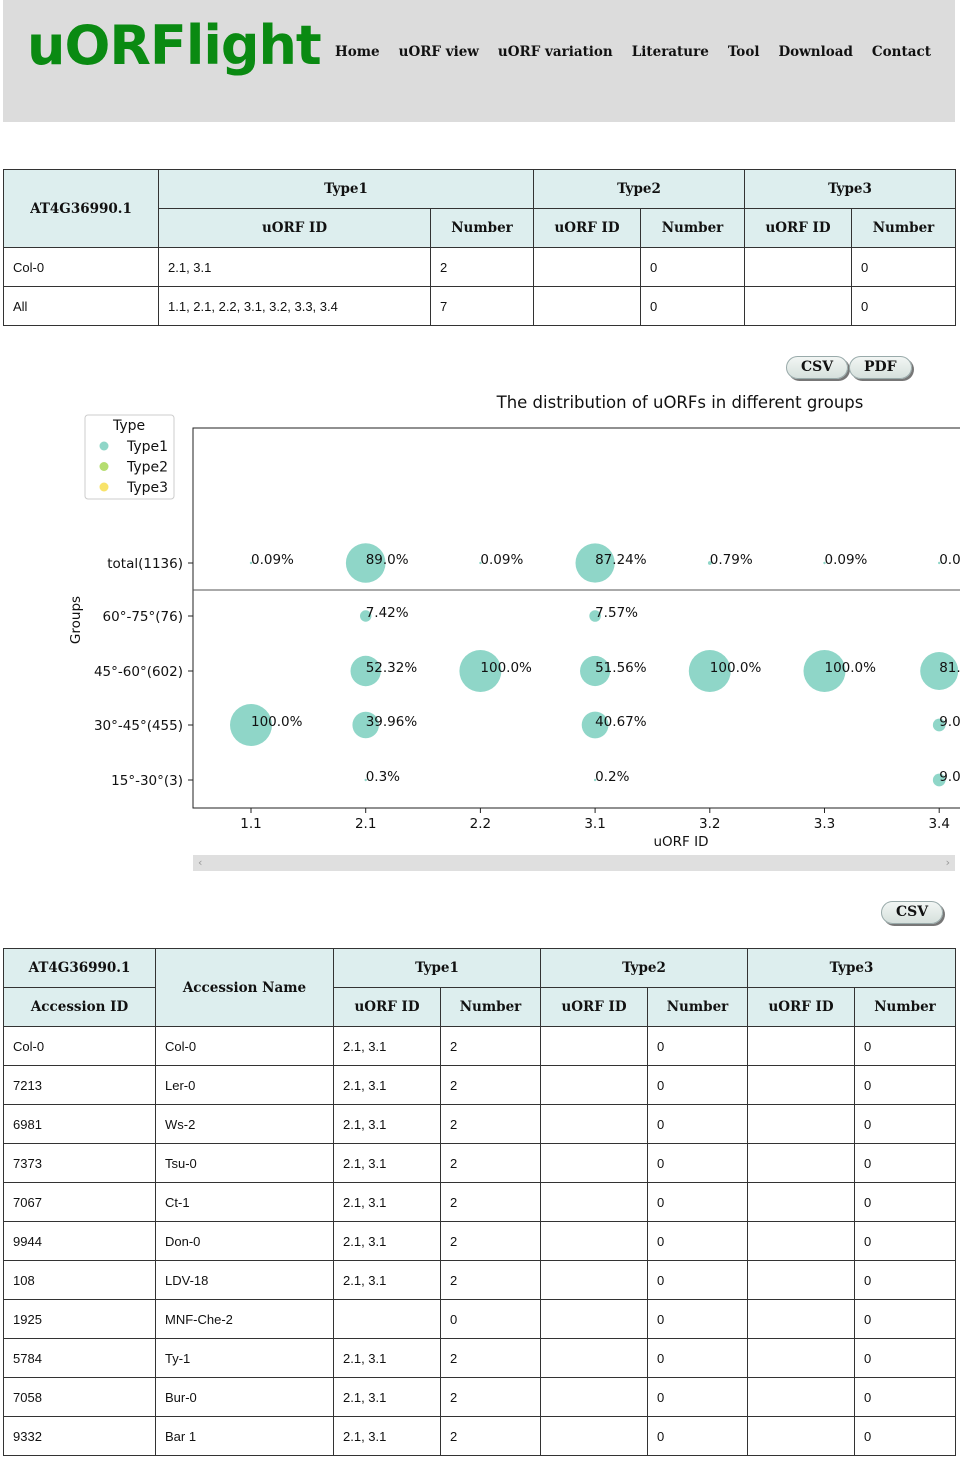 The image size is (960, 1471). Describe the element at coordinates (438, 52) in the screenshot. I see `nav-uorf-view: uORF view` at that location.